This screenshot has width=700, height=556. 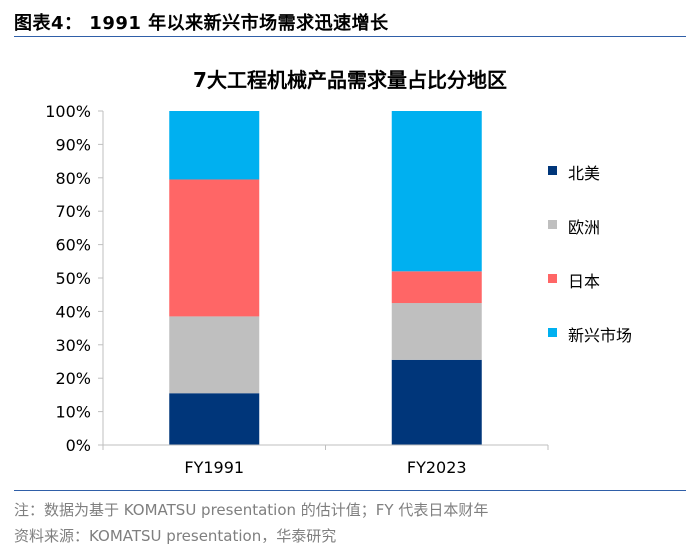 I want to click on y-tick-label: 70%, so click(x=73, y=211).